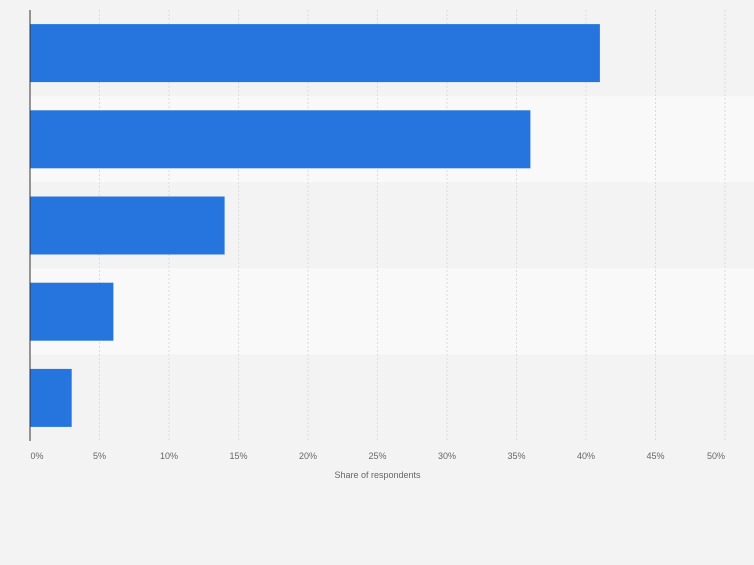 This screenshot has width=754, height=565. Describe the element at coordinates (377, 475) in the screenshot. I see `x-axis-title: Share of respondents` at that location.